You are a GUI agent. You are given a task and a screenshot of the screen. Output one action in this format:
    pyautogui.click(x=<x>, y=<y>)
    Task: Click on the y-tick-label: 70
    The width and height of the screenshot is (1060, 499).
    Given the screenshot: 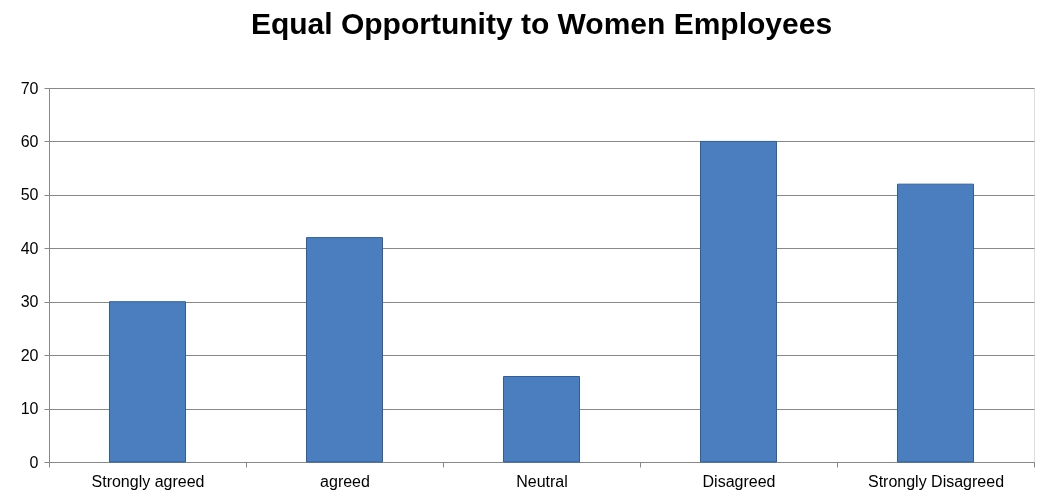 What is the action you would take?
    pyautogui.click(x=29, y=88)
    